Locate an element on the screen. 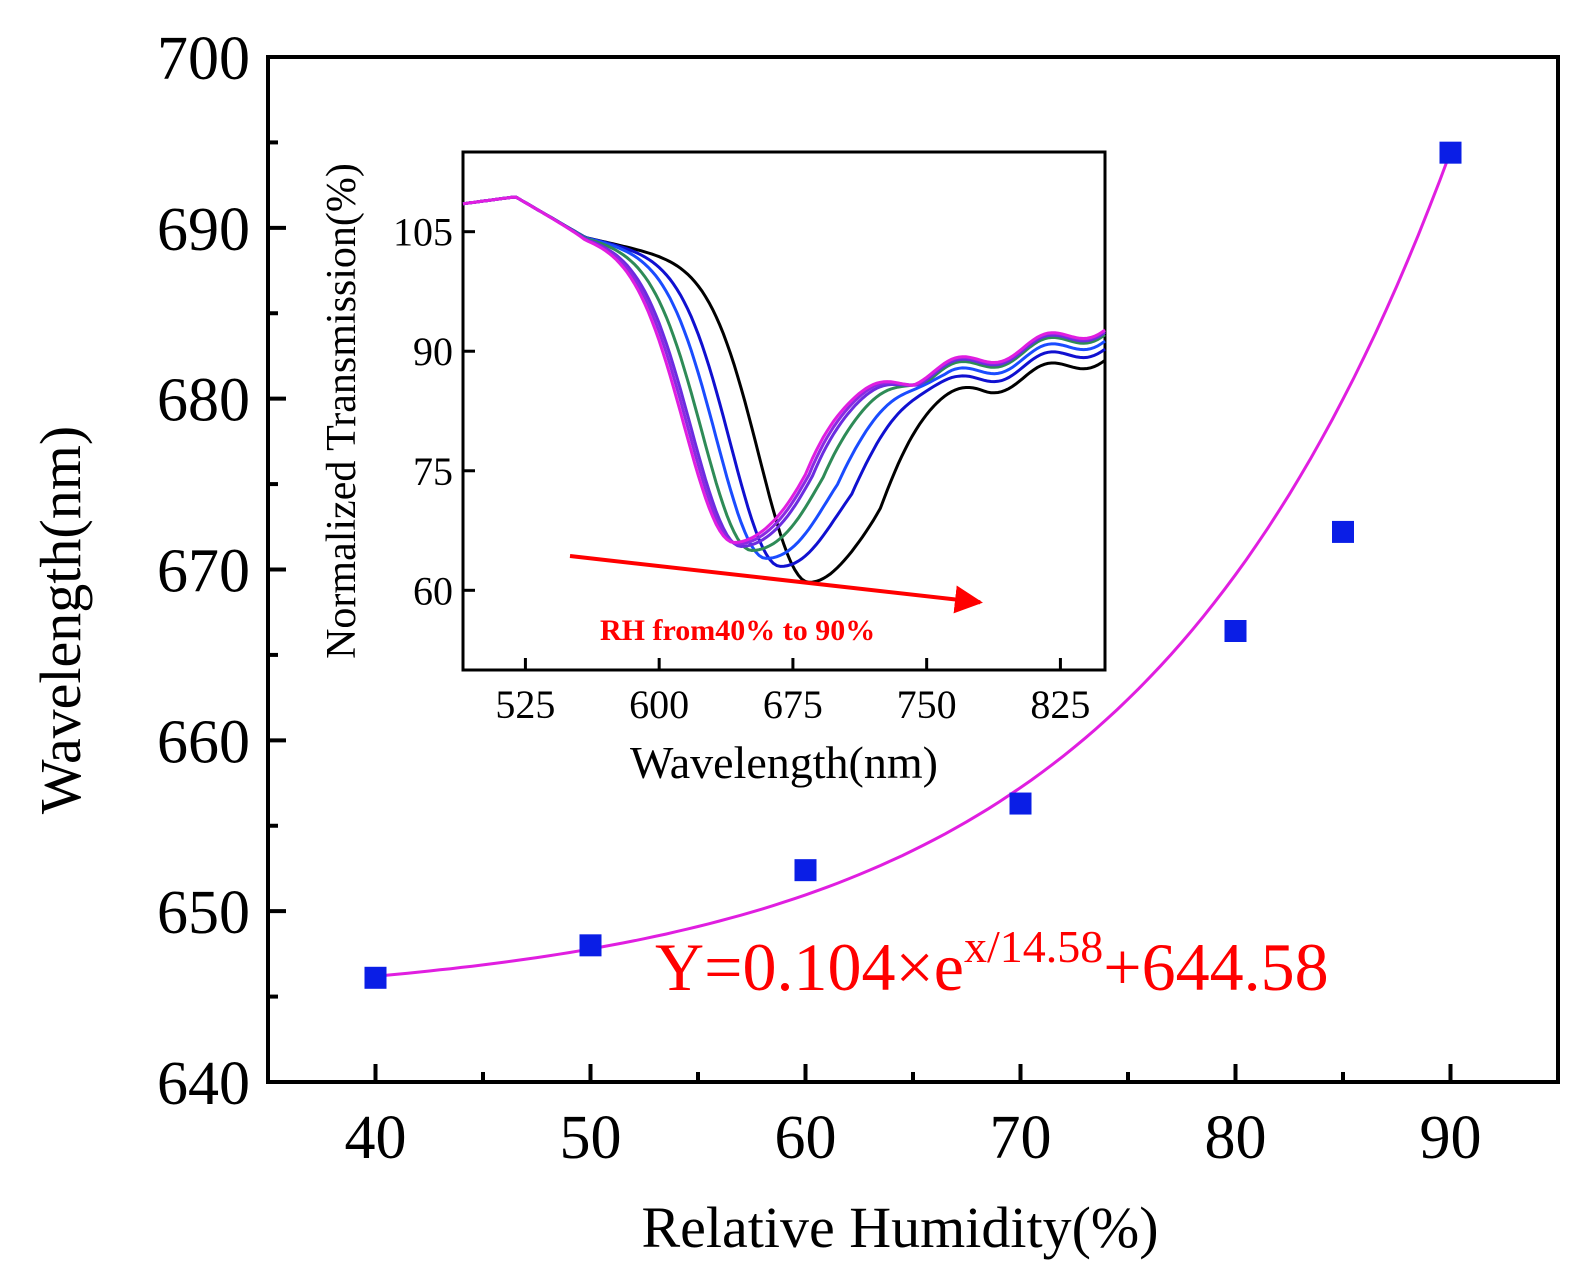 The width and height of the screenshot is (1595, 1278). inset-y-axis-label: Normalized Transmission(%) is located at coordinates (342, 411).